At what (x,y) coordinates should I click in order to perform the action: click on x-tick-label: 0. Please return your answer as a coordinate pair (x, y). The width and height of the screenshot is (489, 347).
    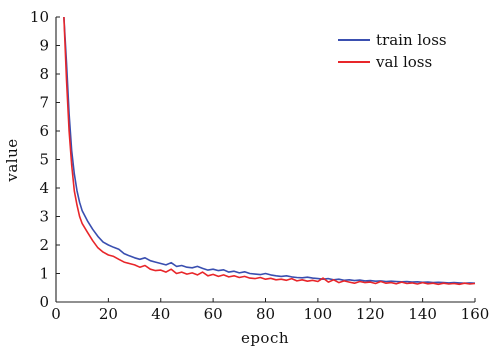
    Looking at the image, I should click on (56, 314).